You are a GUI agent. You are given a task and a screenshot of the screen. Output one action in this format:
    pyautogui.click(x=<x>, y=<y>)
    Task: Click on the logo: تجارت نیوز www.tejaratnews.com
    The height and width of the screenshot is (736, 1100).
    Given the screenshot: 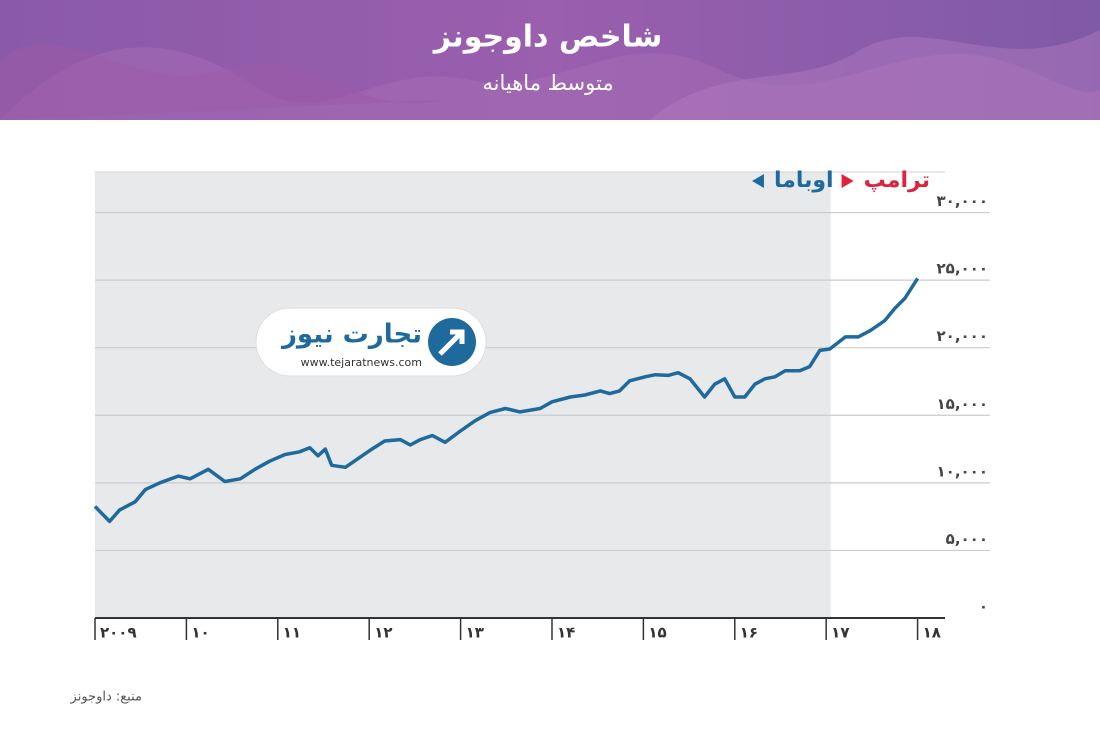 What is the action you would take?
    pyautogui.click(x=371, y=342)
    